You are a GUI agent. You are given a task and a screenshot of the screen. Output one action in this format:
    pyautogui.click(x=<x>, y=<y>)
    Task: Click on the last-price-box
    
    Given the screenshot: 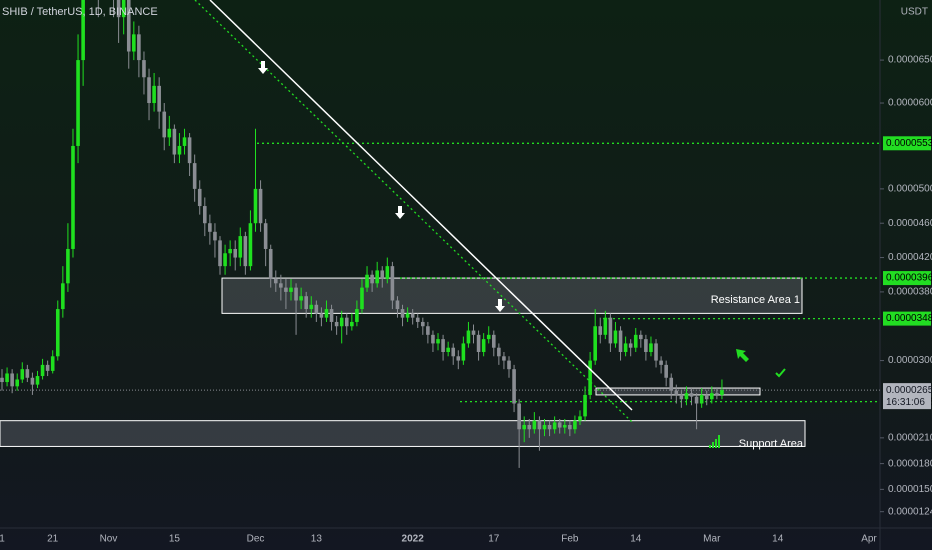 What is the action you would take?
    pyautogui.click(x=907, y=396)
    